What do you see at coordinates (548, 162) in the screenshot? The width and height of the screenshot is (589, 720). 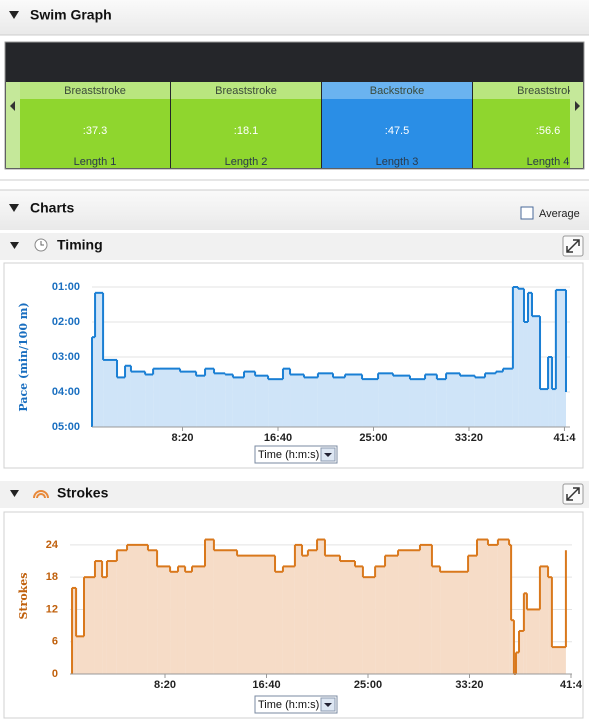 I see `length-label: Length 4` at bounding box center [548, 162].